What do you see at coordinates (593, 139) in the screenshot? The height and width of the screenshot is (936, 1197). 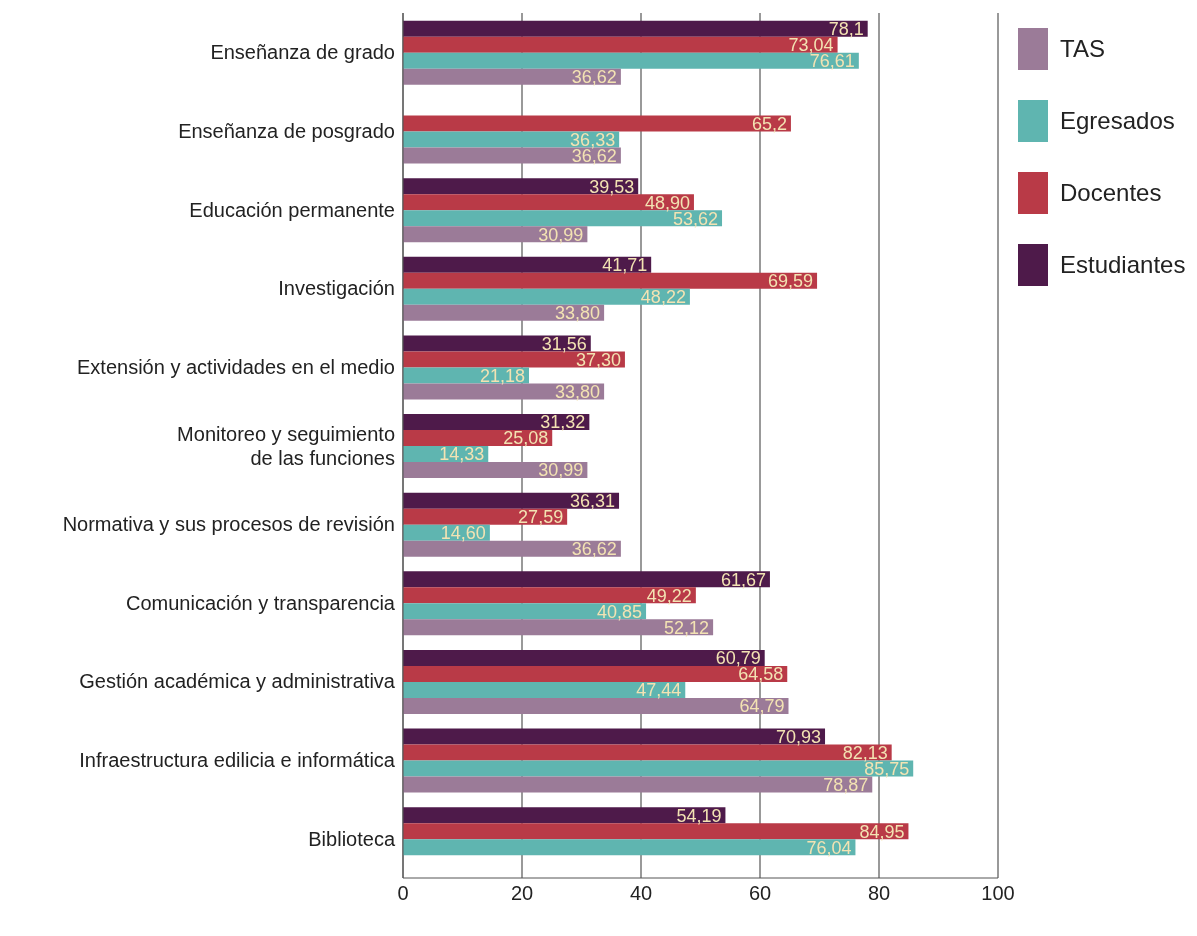 I see `data-label: 36,33` at bounding box center [593, 139].